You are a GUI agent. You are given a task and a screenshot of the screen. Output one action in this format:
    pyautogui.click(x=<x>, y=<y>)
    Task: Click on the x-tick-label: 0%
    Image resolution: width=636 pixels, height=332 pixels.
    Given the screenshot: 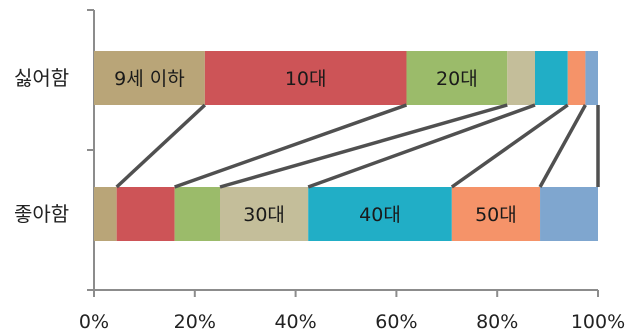 What is the action you would take?
    pyautogui.click(x=94, y=321)
    